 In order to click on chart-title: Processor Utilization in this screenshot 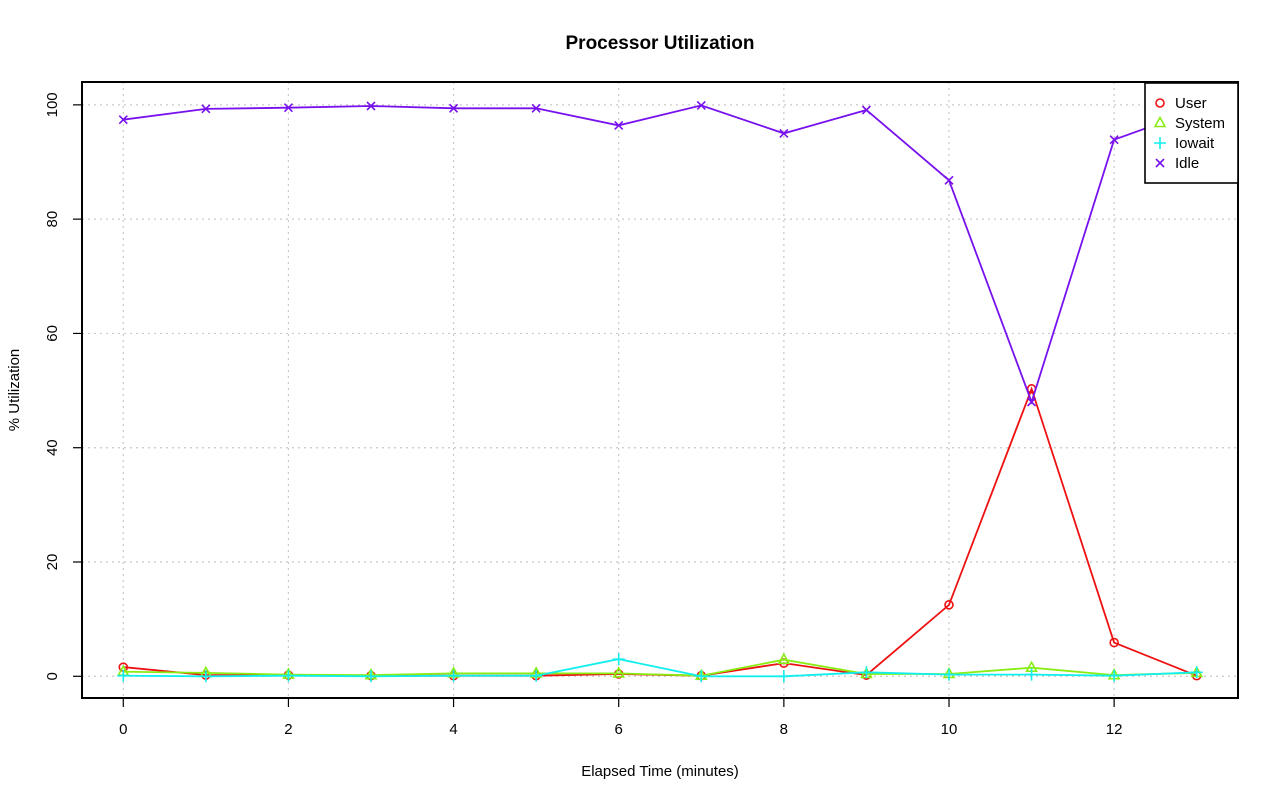, I will do `click(660, 43)`.